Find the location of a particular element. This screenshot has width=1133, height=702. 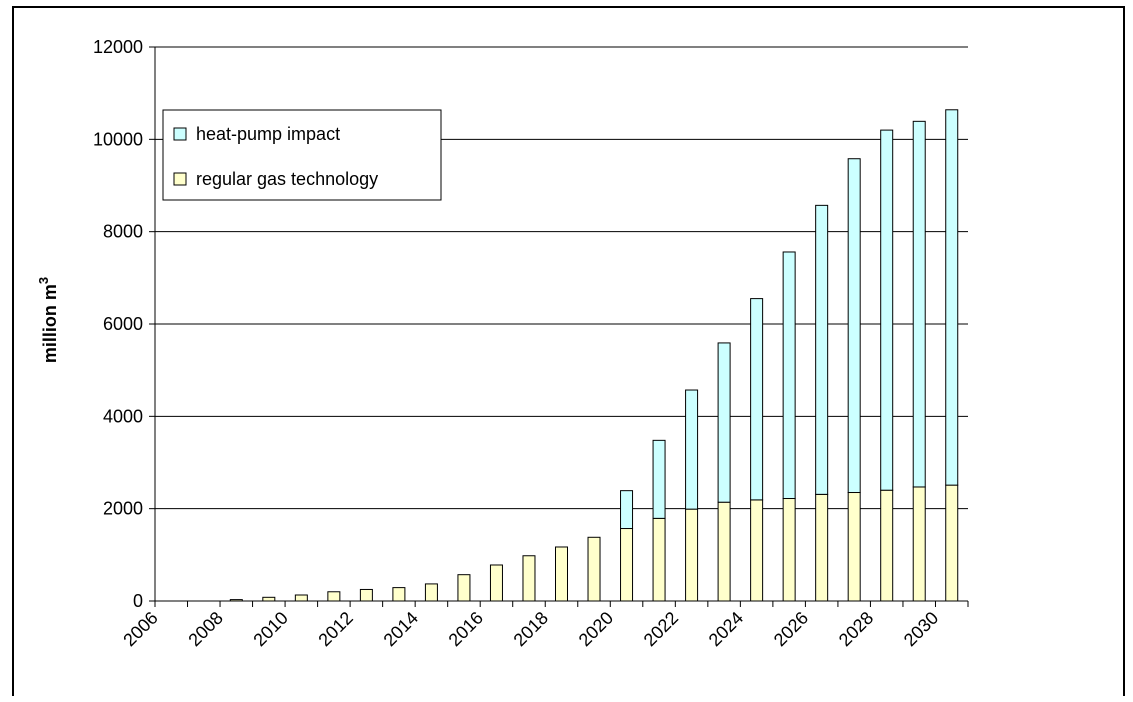

legend-label-heat-pump: heat-pump impact is located at coordinates (268, 134).